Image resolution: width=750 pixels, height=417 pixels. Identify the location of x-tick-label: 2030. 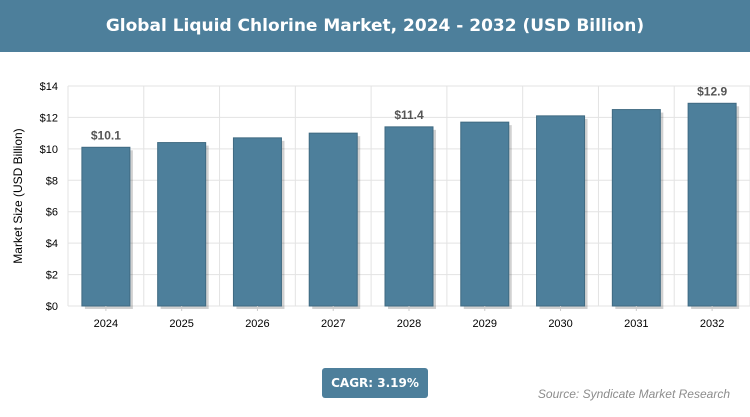
(560, 324).